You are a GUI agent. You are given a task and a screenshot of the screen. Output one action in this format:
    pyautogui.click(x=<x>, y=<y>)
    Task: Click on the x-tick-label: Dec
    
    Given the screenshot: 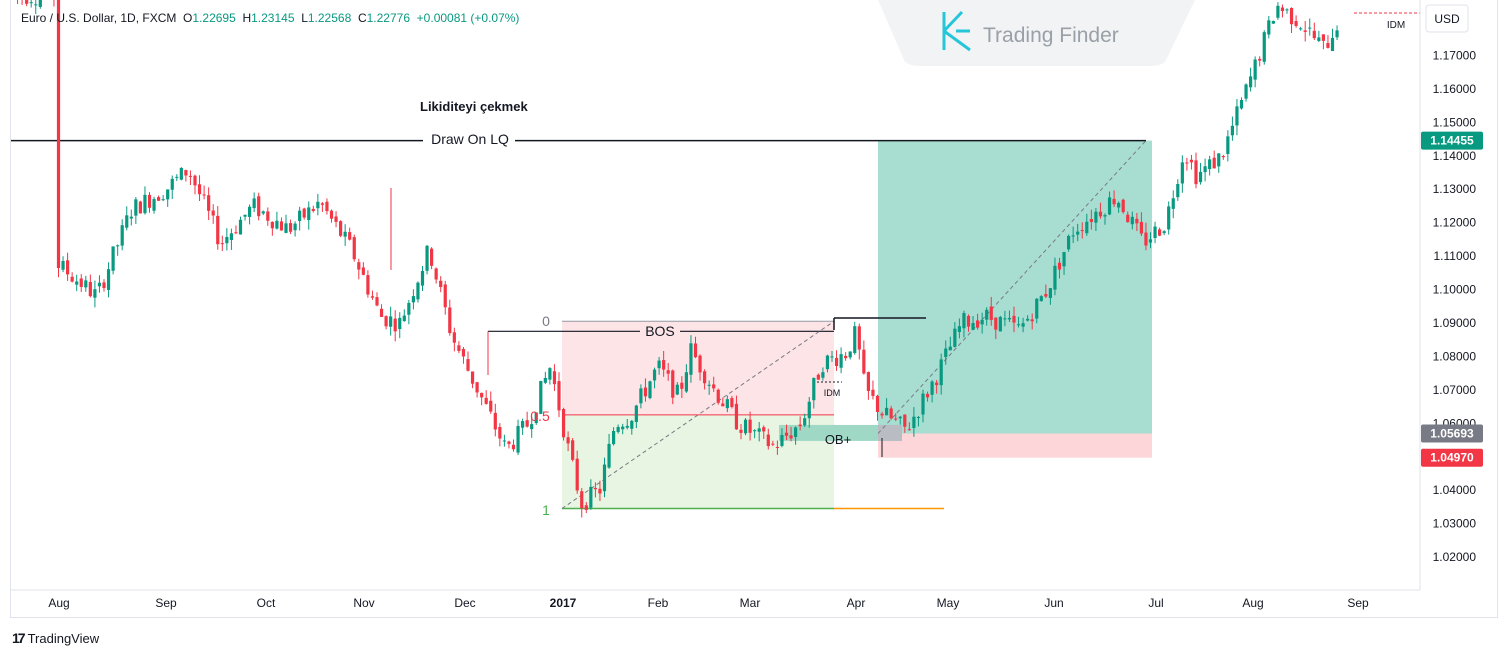 What is the action you would take?
    pyautogui.click(x=464, y=603)
    